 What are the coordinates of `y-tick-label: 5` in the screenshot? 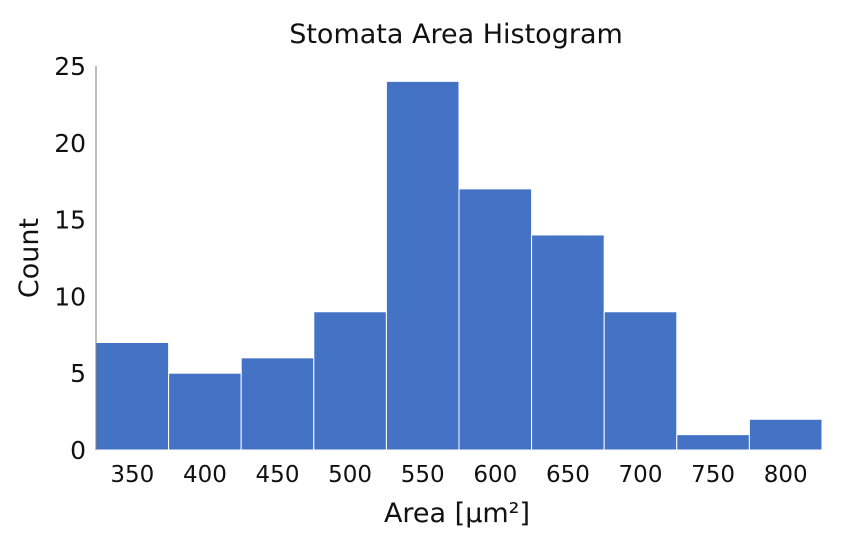 It's located at (78, 373).